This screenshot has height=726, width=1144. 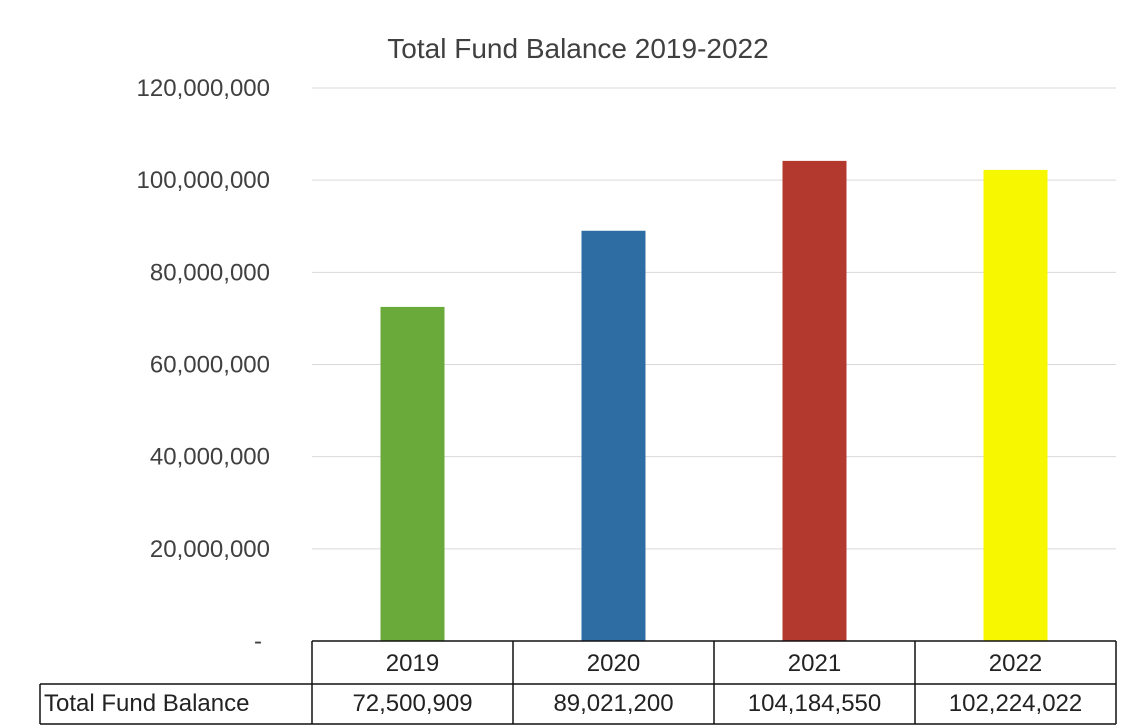 I want to click on y-tick-label: 60,000,000, so click(x=210, y=365).